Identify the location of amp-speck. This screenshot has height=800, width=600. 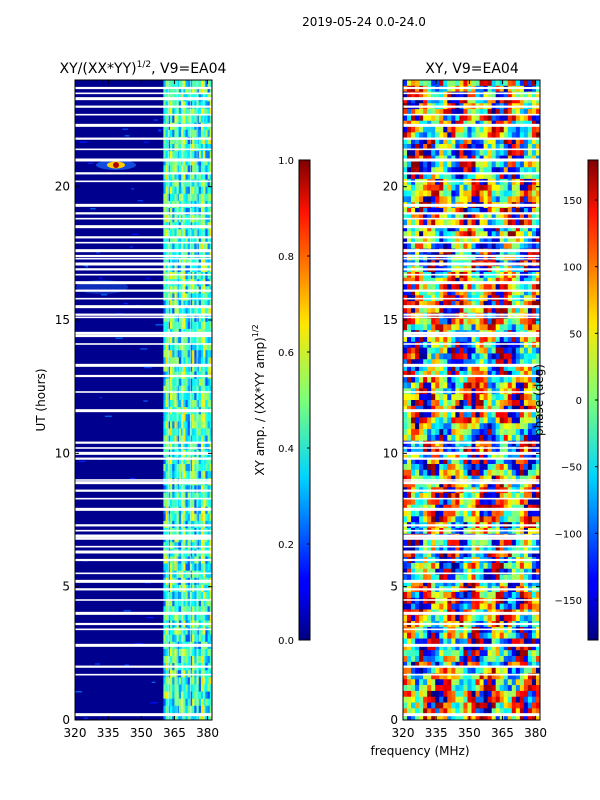
(85, 265).